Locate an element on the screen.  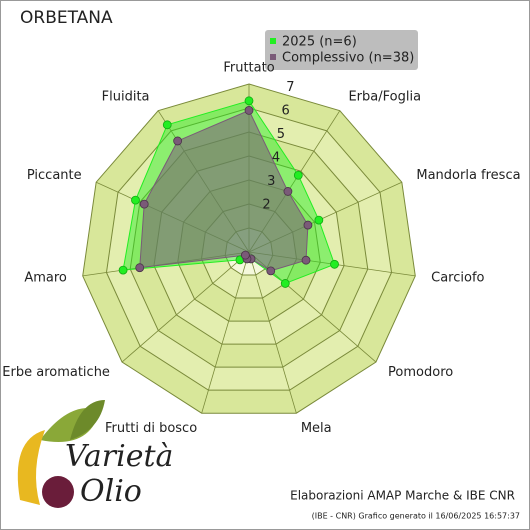
r-tick-label: 6 is located at coordinates (285, 110).